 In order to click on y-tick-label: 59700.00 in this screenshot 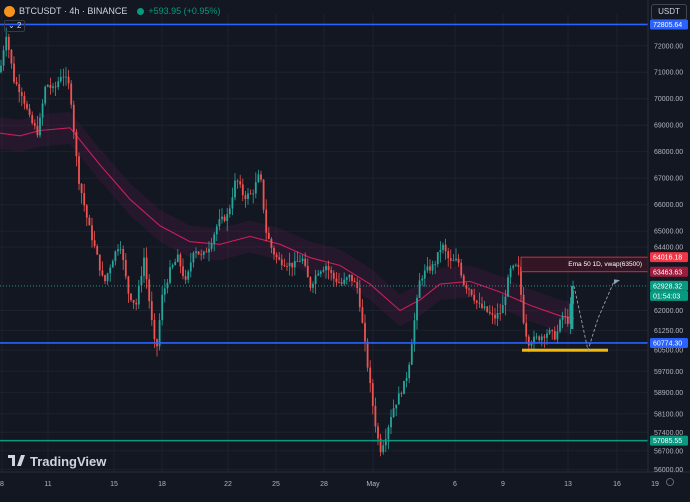, I will do `click(668, 372)`.